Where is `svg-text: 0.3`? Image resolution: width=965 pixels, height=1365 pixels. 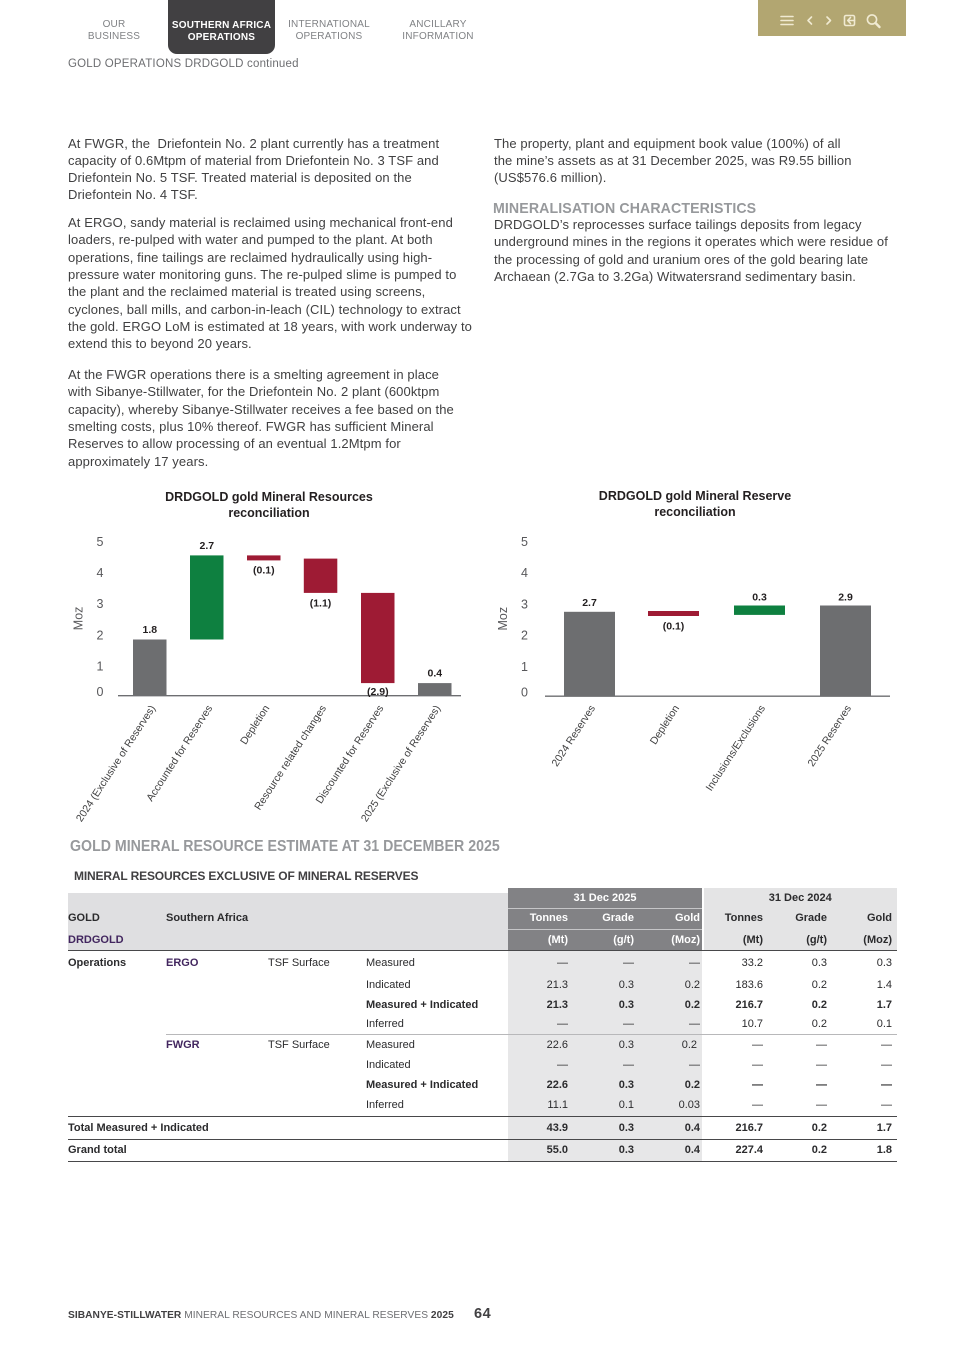 svg-text: 0.3 is located at coordinates (759, 598).